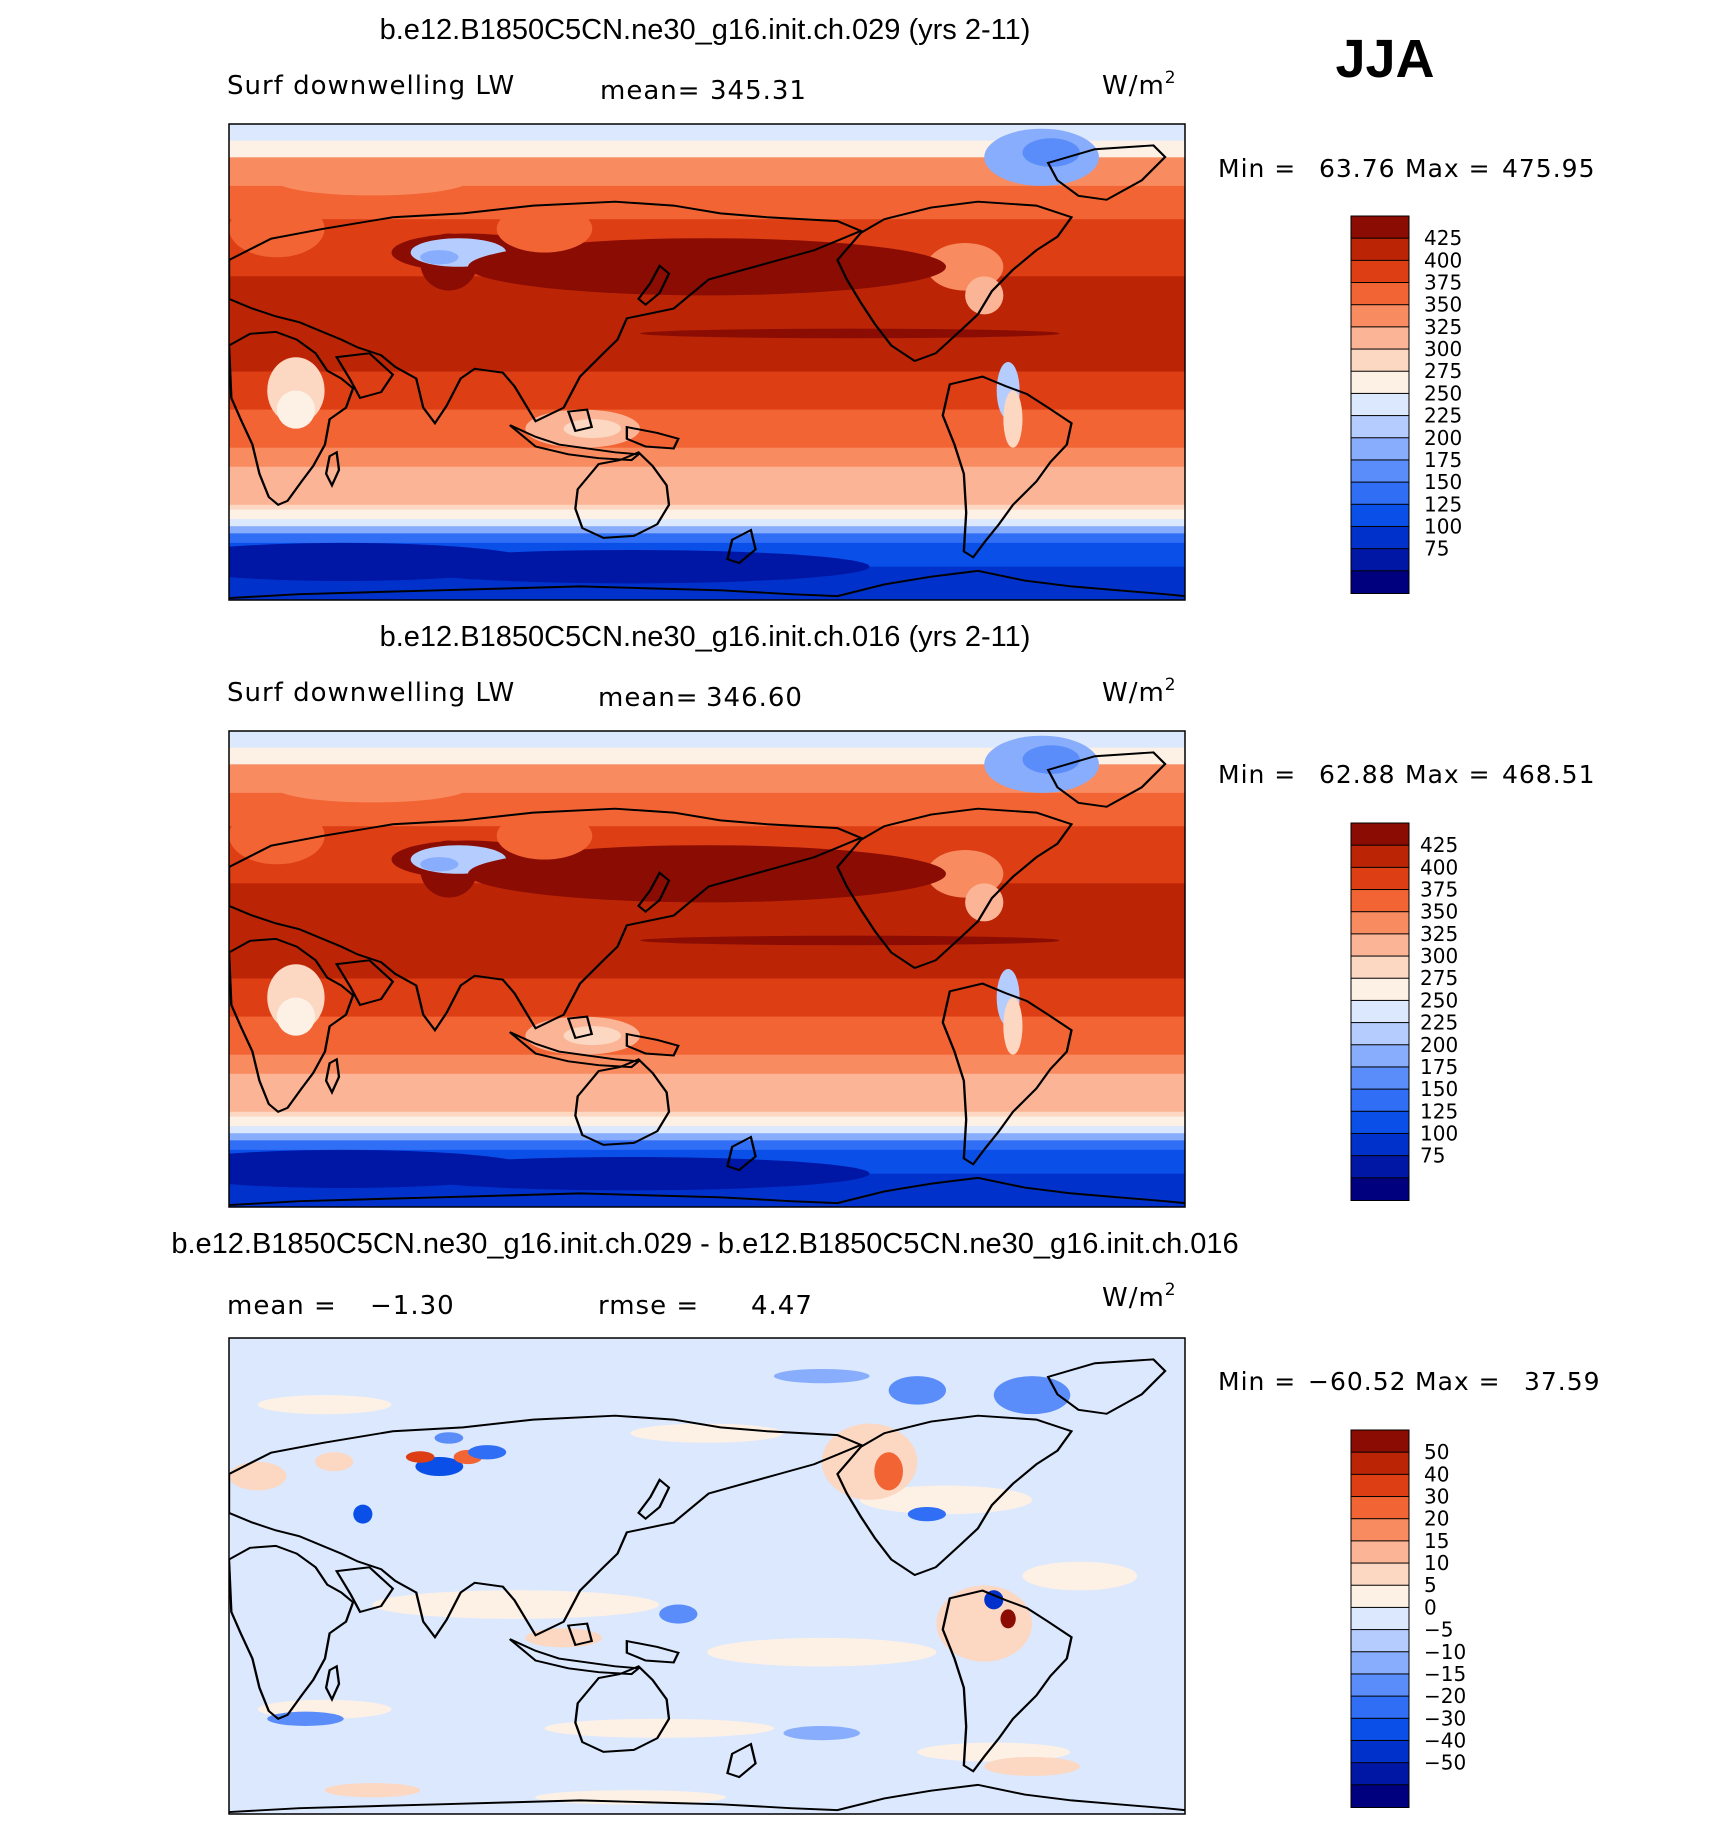 Image resolution: width=1710 pixels, height=1831 pixels. Describe the element at coordinates (1384, 59) in the screenshot. I see `season-label: JJA` at that location.